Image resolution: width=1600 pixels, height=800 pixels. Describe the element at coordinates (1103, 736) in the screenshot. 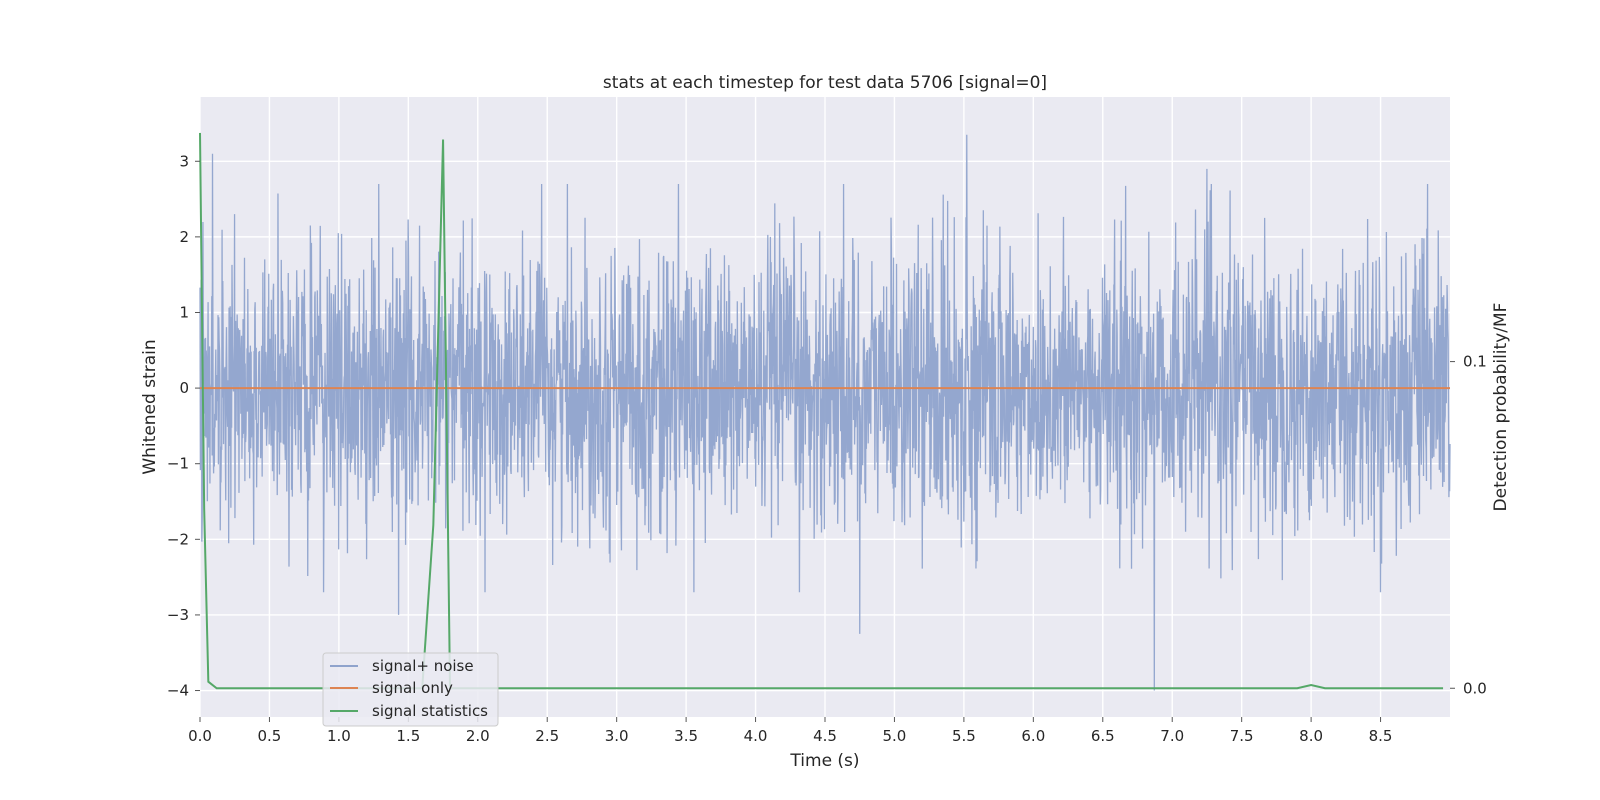

I see `x-tick-label: 6.5` at that location.